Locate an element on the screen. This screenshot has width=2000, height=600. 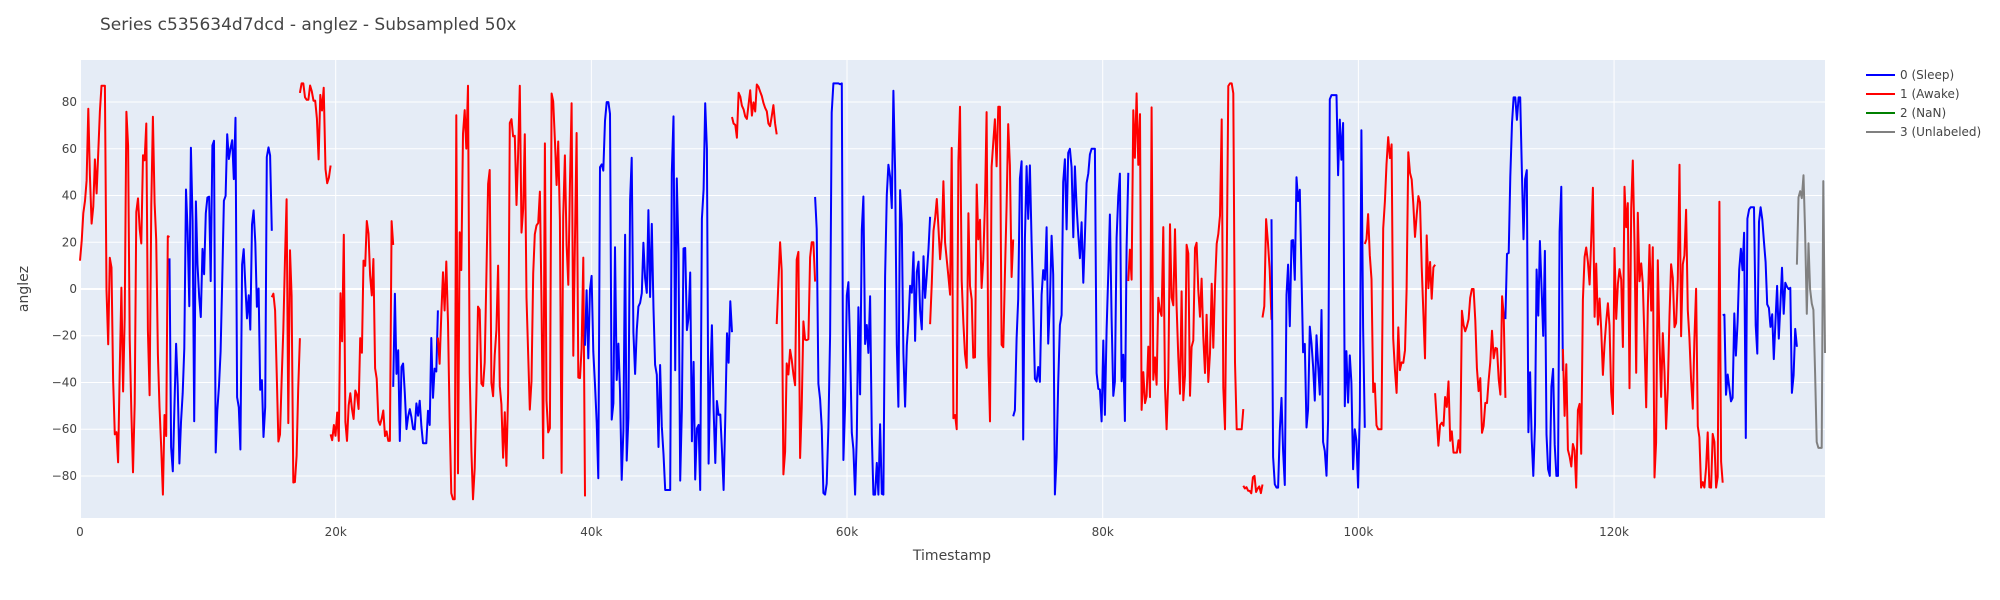
x-axis-ticks: 0 20k 40k 60k 80k 100k 120k is located at coordinates (852, 532).